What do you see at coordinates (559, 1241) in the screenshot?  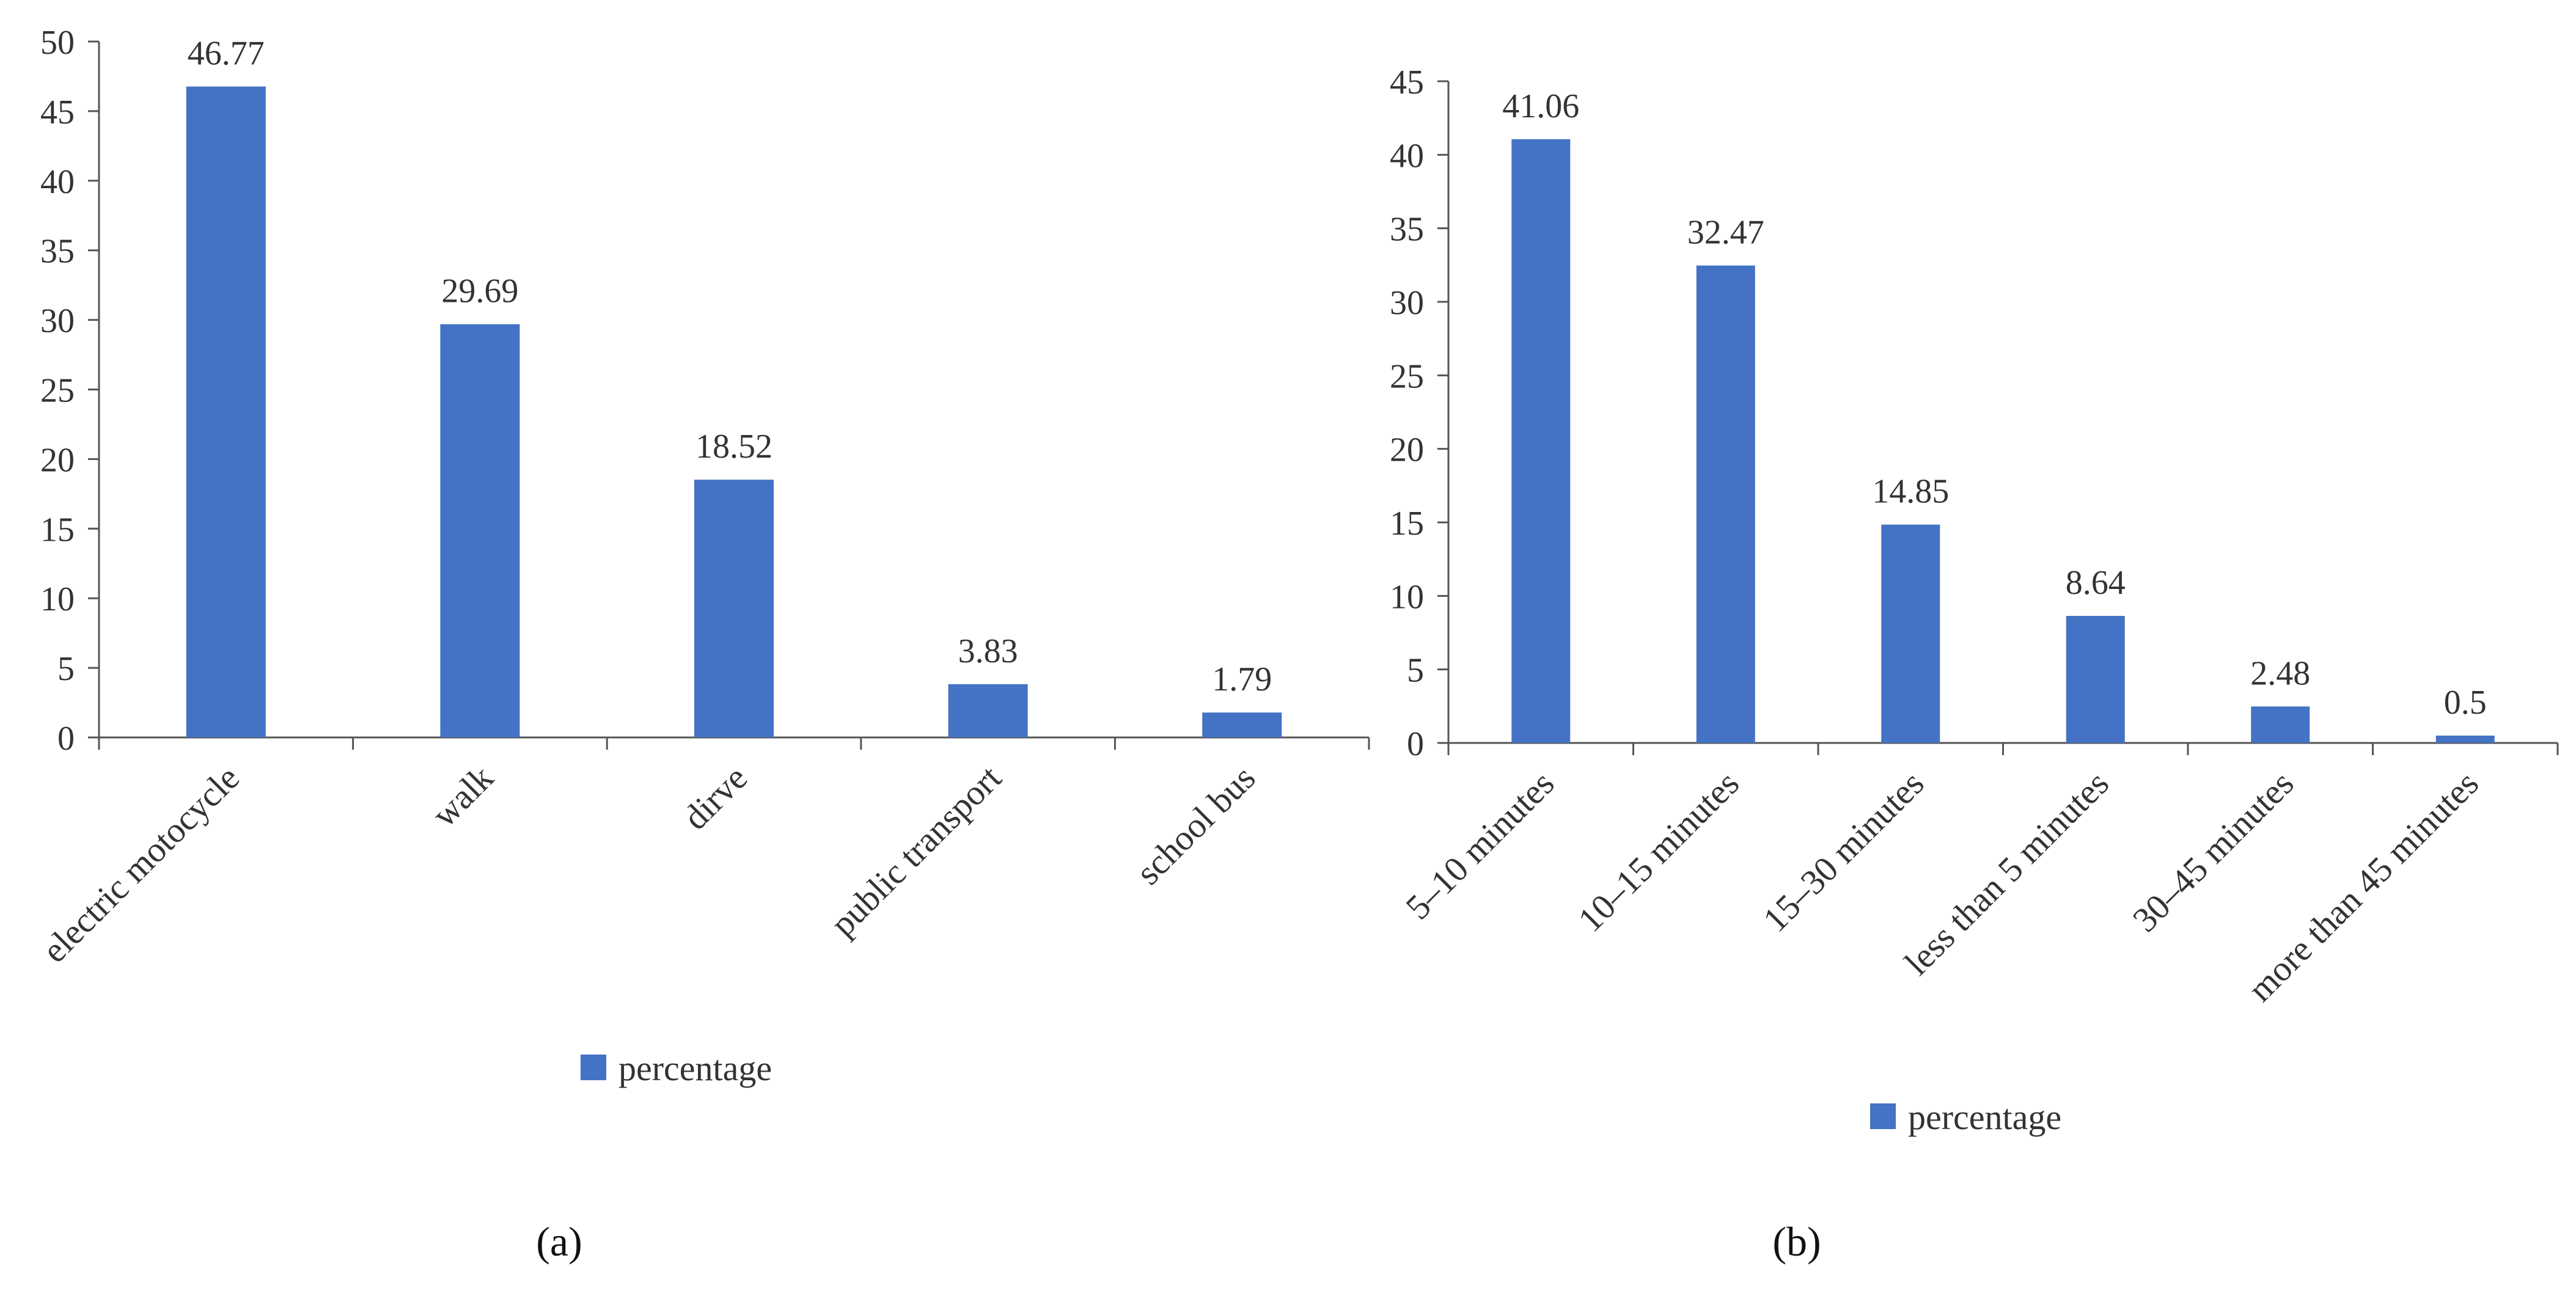 I see `panel-caption: (a)` at bounding box center [559, 1241].